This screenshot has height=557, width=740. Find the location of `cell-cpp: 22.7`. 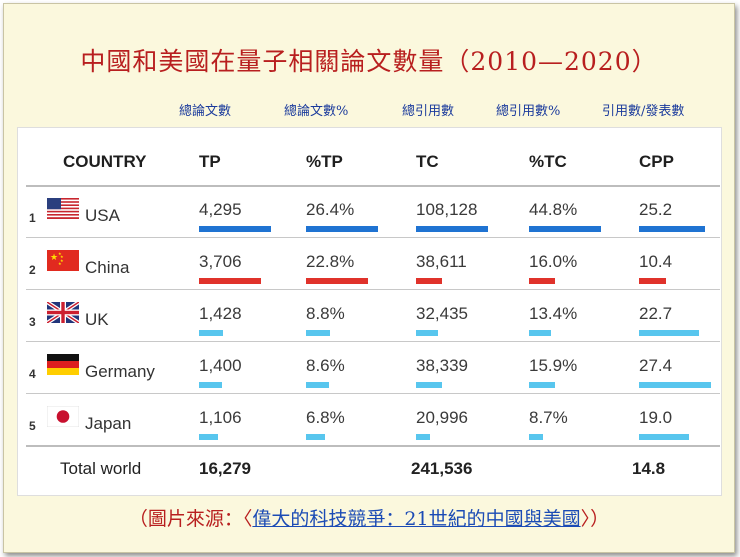

cell-cpp: 22.7 is located at coordinates (656, 313).